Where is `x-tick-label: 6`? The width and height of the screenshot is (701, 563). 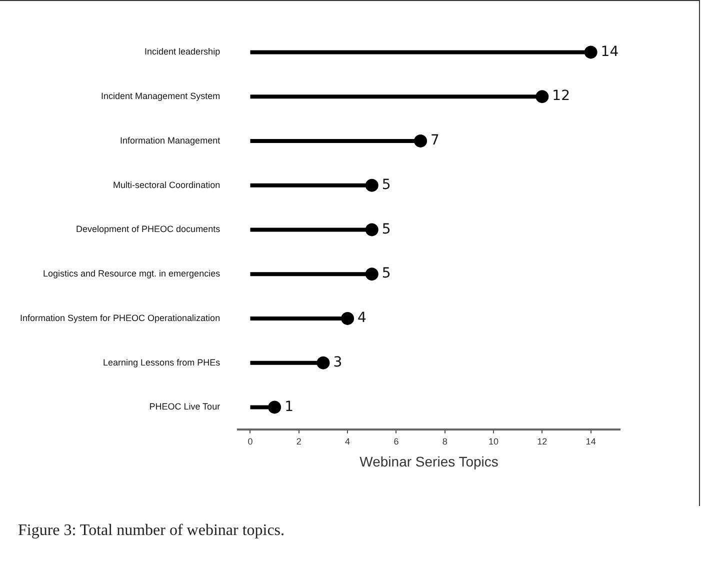 x-tick-label: 6 is located at coordinates (396, 441).